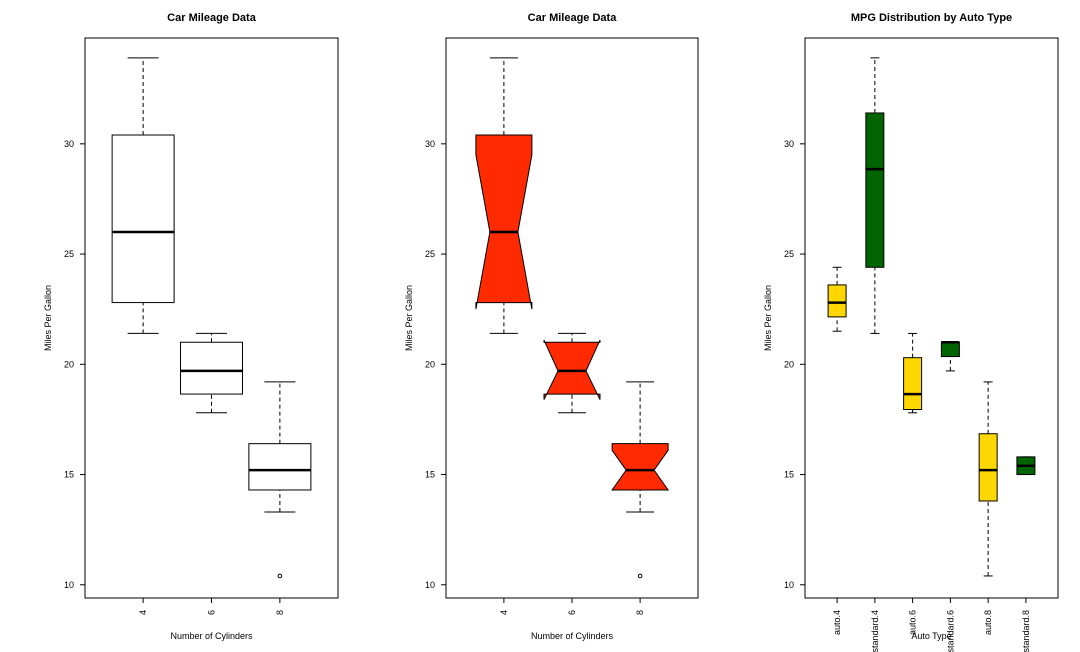  I want to click on chart-title: MPG Distribution by Auto Type, so click(931, 18).